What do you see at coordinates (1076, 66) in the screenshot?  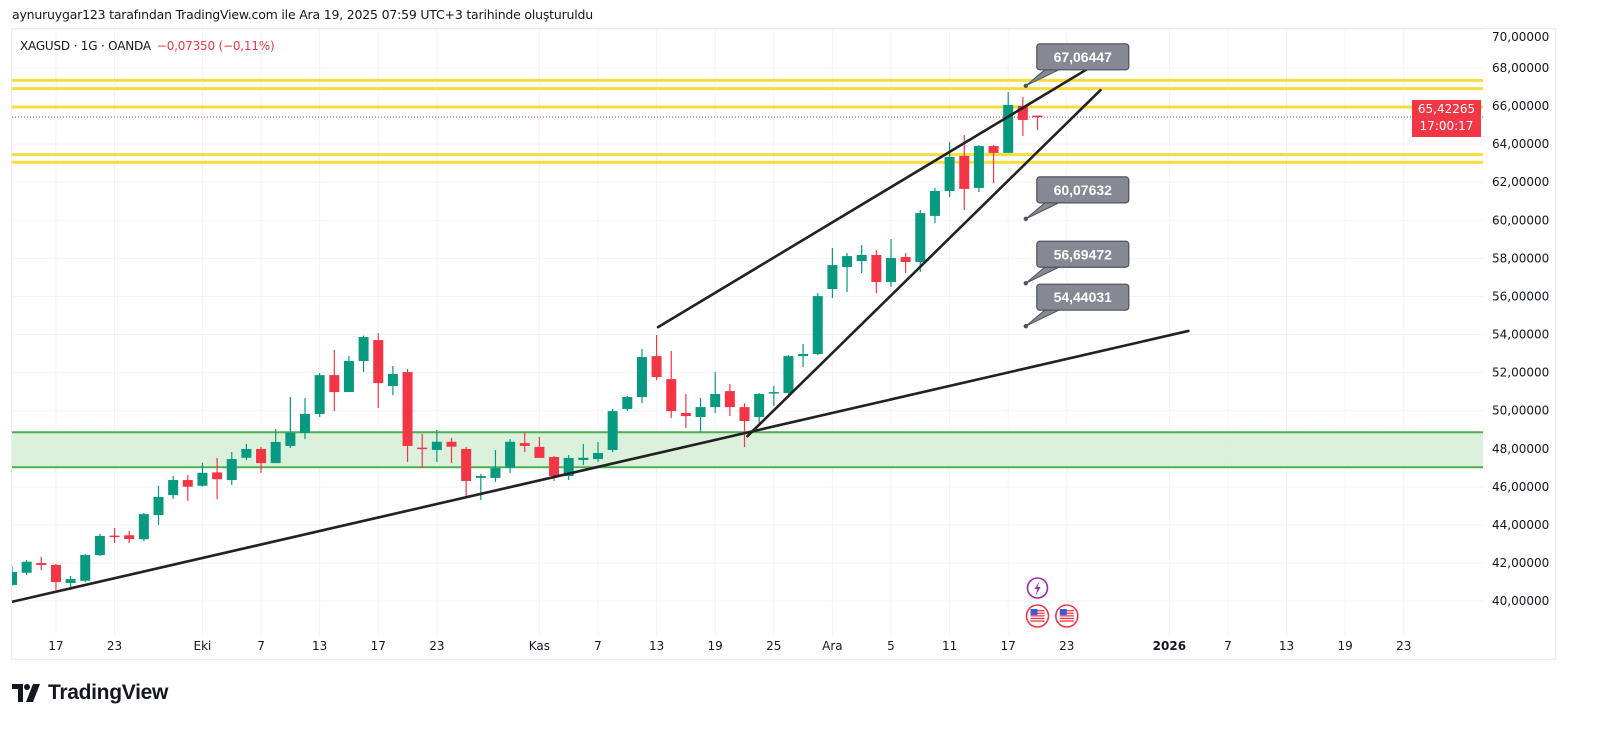 I see `price-callout: 67,06447` at bounding box center [1076, 66].